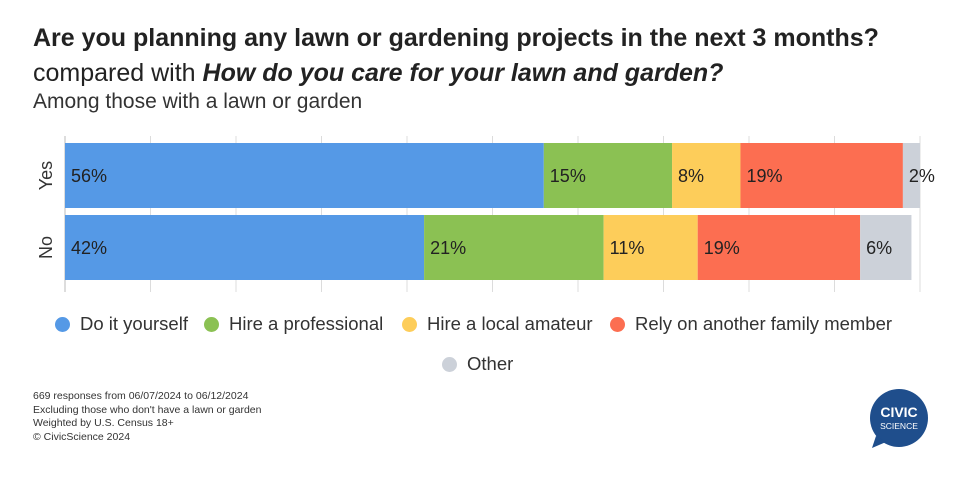  I want to click on footer-line-copyright: © CivicScience 2024, so click(82, 436).